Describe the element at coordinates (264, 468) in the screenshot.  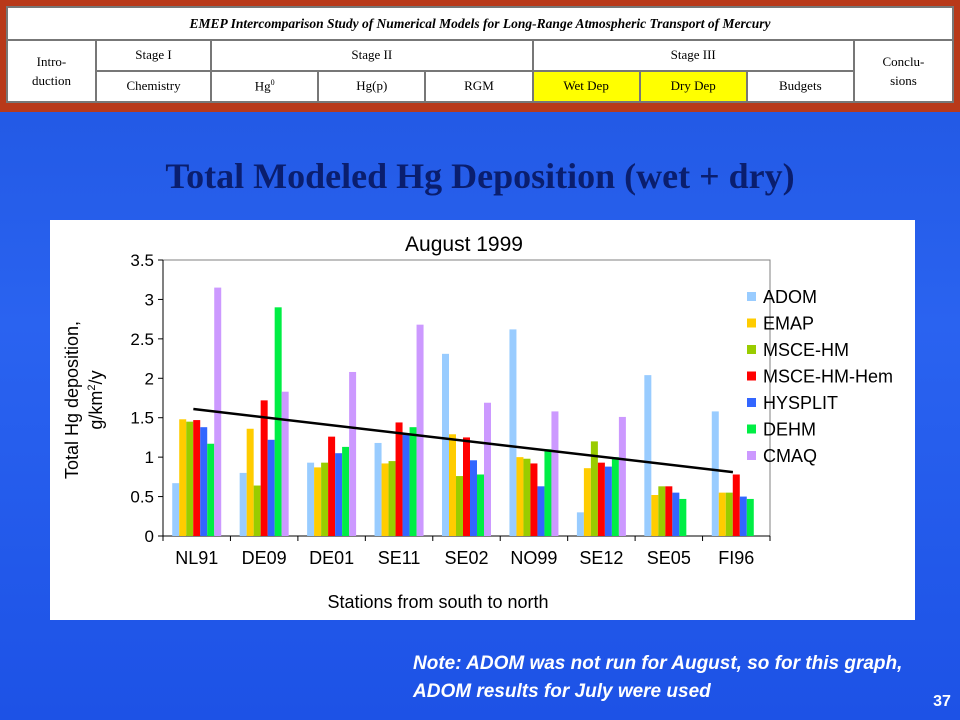
I see `bar-msce-hm-hem-de09` at that location.